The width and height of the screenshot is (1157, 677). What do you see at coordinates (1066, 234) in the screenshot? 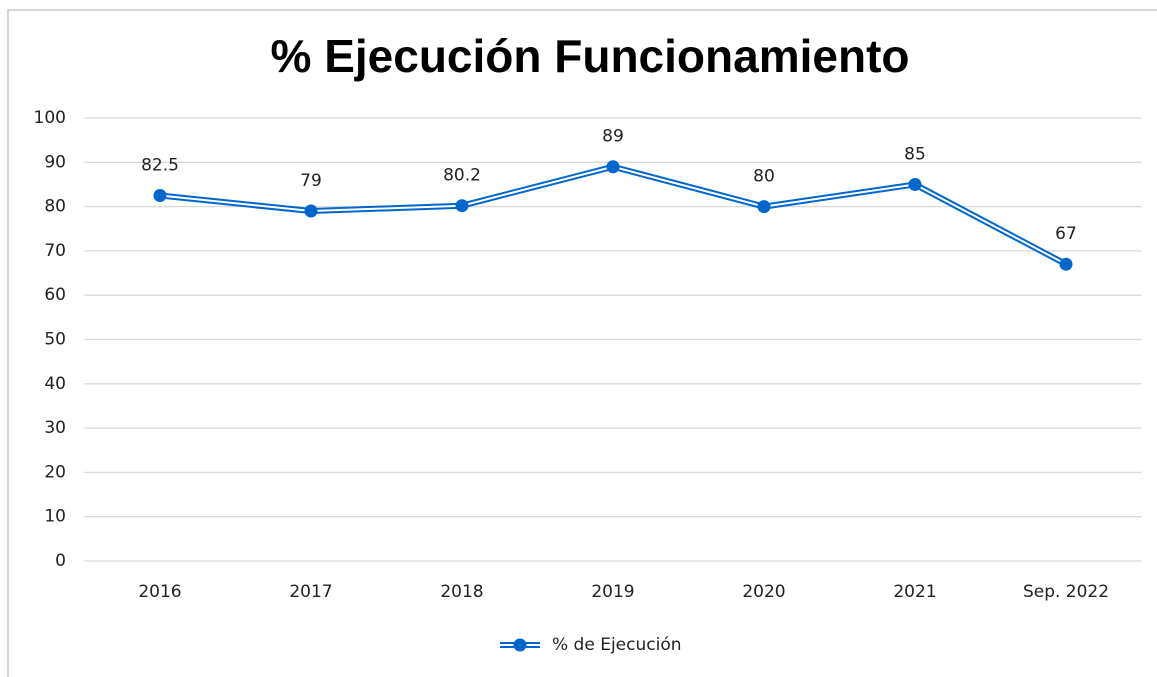
I see `data-label: 67` at bounding box center [1066, 234].